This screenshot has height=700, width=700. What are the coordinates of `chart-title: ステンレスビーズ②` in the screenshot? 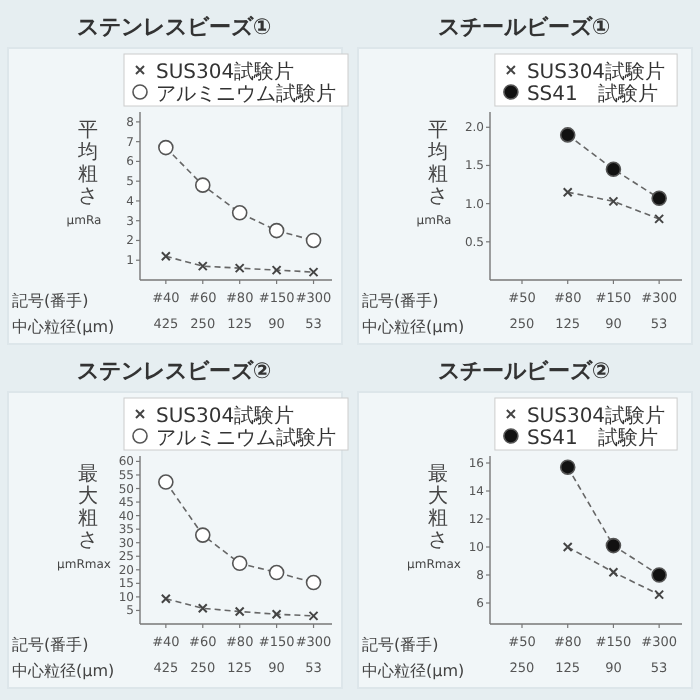 It's located at (174, 371).